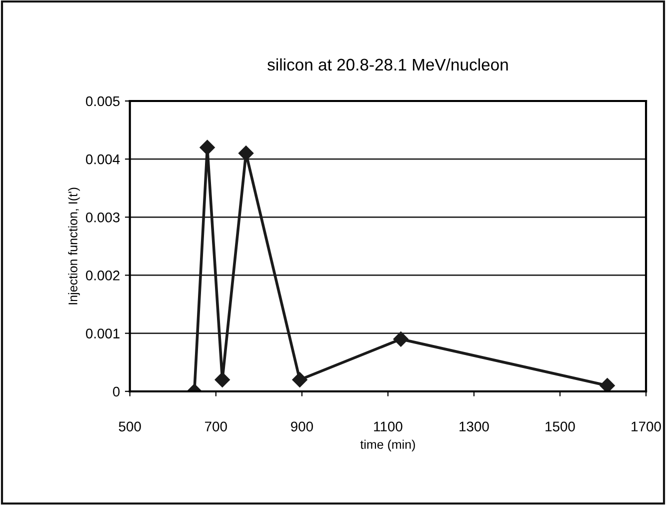 The height and width of the screenshot is (505, 666). I want to click on y-tick-label: 0.002, so click(103, 275).